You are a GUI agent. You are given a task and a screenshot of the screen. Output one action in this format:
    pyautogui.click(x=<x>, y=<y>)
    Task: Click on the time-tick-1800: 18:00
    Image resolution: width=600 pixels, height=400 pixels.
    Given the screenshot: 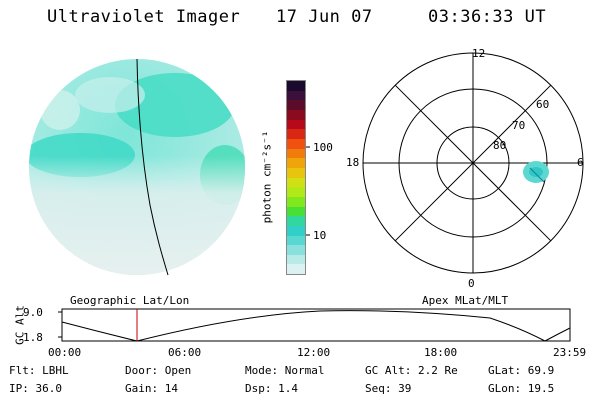 What is the action you would take?
    pyautogui.click(x=441, y=352)
    